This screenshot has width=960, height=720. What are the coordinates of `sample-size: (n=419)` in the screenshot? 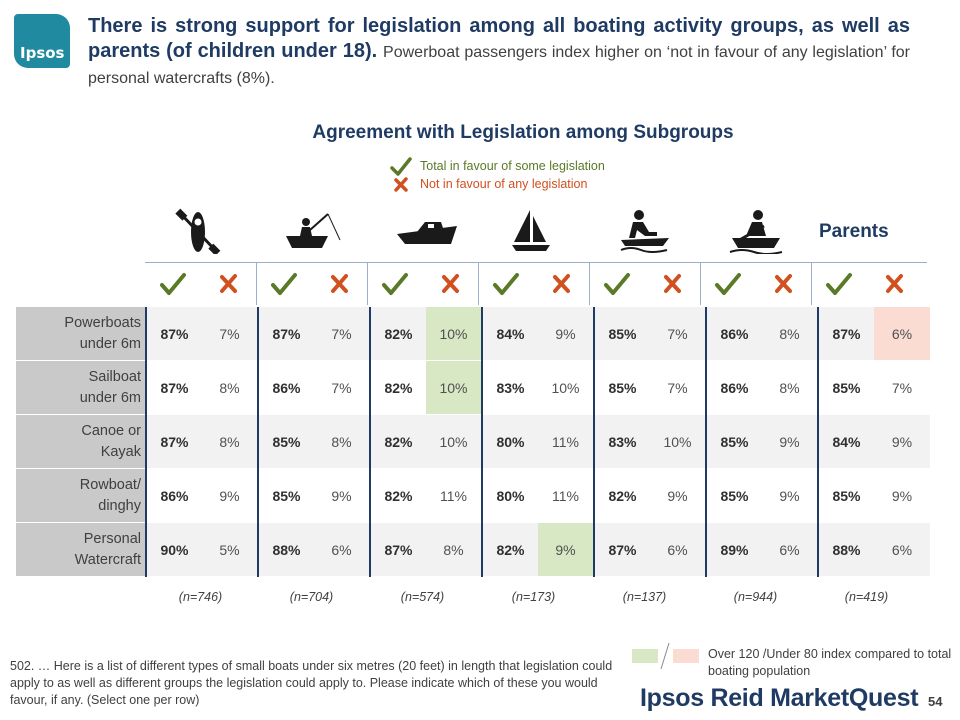 It's located at (866, 597).